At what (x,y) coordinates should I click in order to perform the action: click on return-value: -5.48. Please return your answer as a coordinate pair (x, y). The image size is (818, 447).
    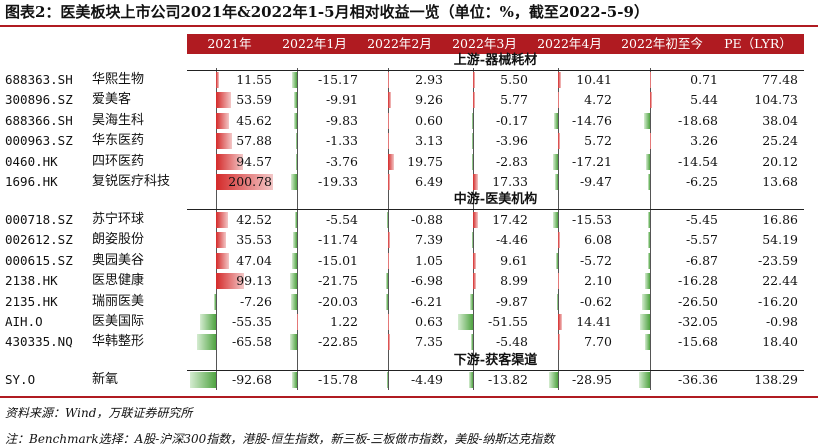
    Looking at the image, I should click on (511, 342).